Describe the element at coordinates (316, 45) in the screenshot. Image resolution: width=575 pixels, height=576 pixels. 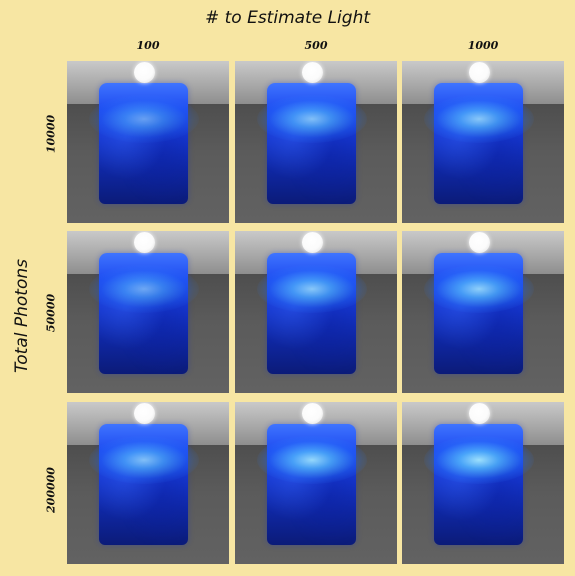
I see `column-label-500: 500` at that location.